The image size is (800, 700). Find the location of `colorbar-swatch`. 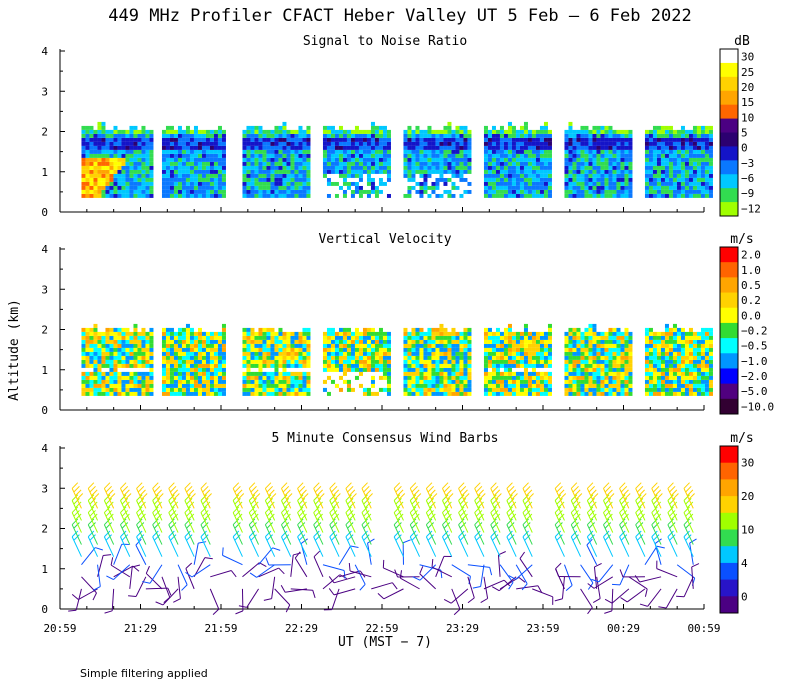

colorbar-swatch is located at coordinates (729, 98).